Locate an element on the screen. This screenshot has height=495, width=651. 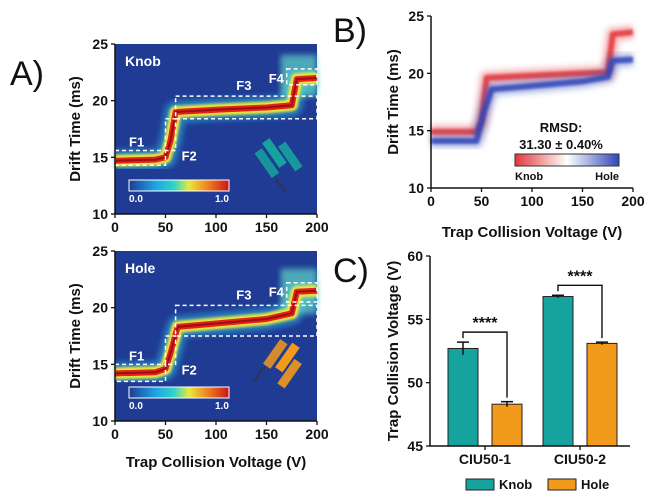
panel-letter-c: C) is located at coordinates (351, 271).